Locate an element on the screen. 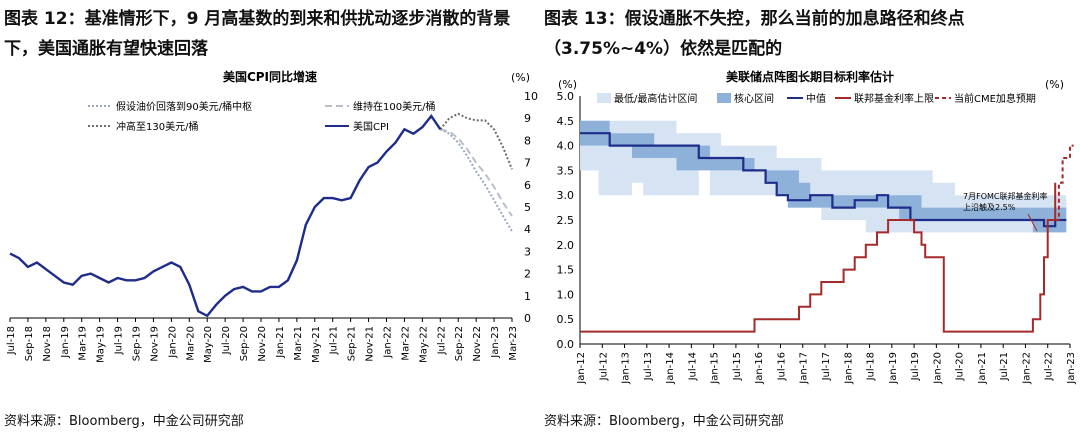 The image size is (1080, 435). x-tick-label: Jul-14 is located at coordinates (692, 366).